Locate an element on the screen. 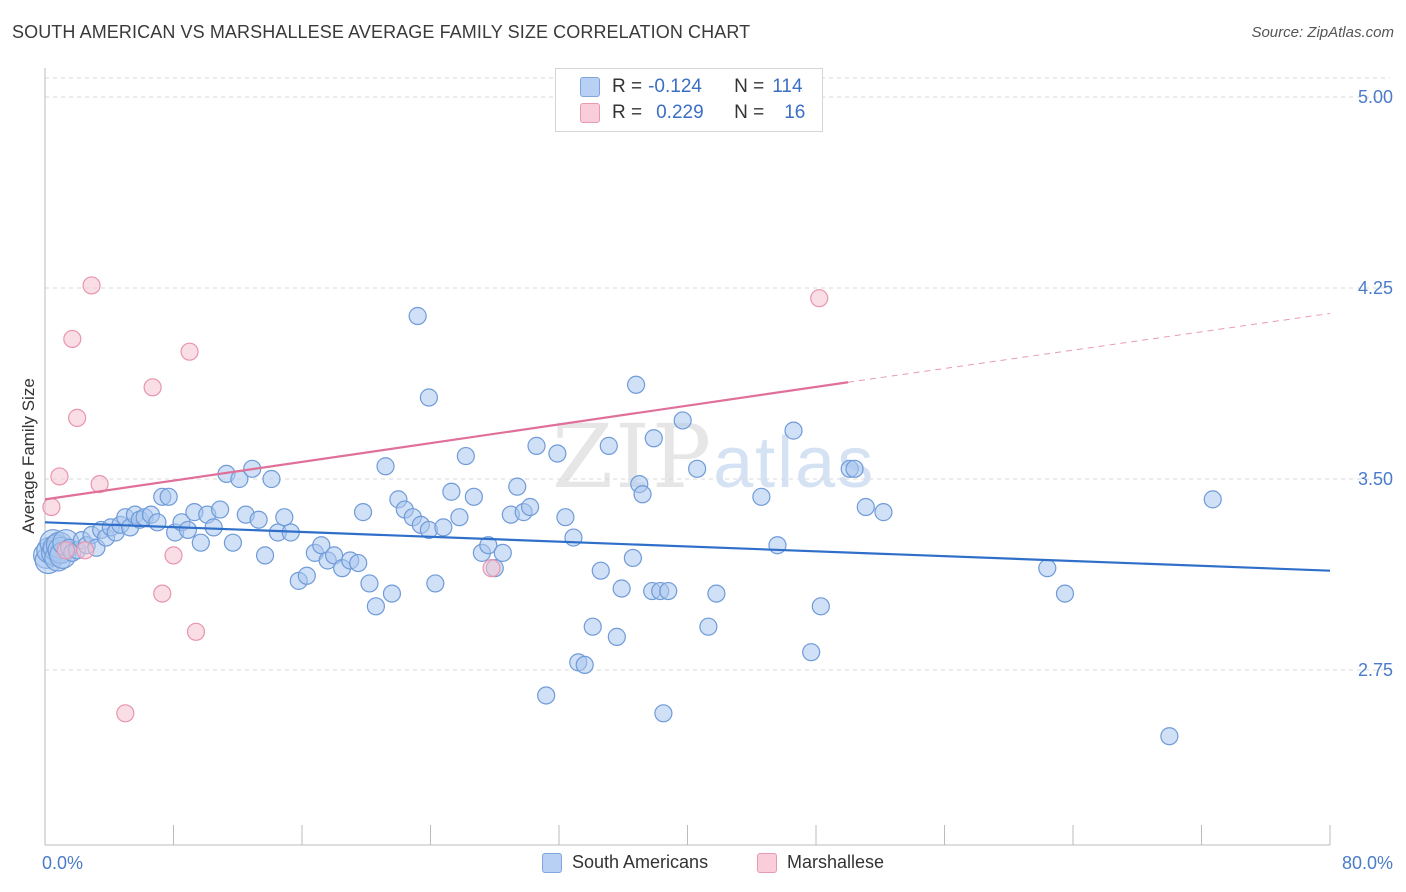 The height and width of the screenshot is (892, 1406). source-label: Source: ZipAtlas.com is located at coordinates (1322, 32).